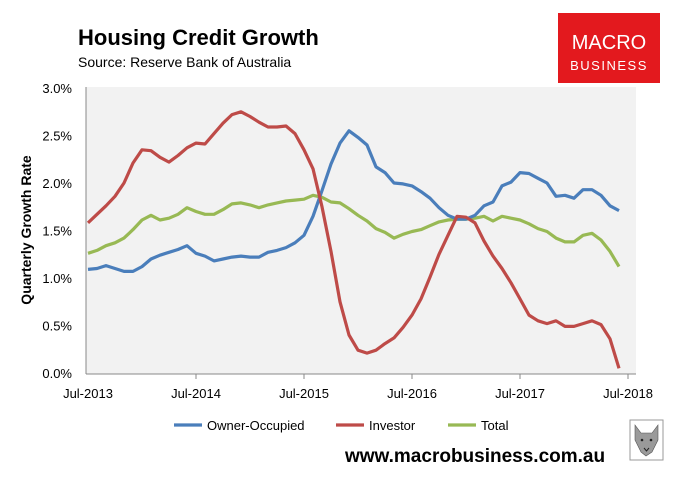 This screenshot has width=676, height=477. I want to click on macrobusiness-logo: MACRO BUSINESS, so click(609, 48).